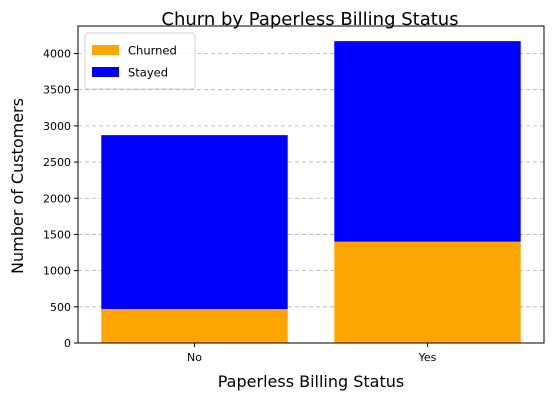 The width and height of the screenshot is (554, 404). I want to click on legend-swatch-churned, so click(105, 50).